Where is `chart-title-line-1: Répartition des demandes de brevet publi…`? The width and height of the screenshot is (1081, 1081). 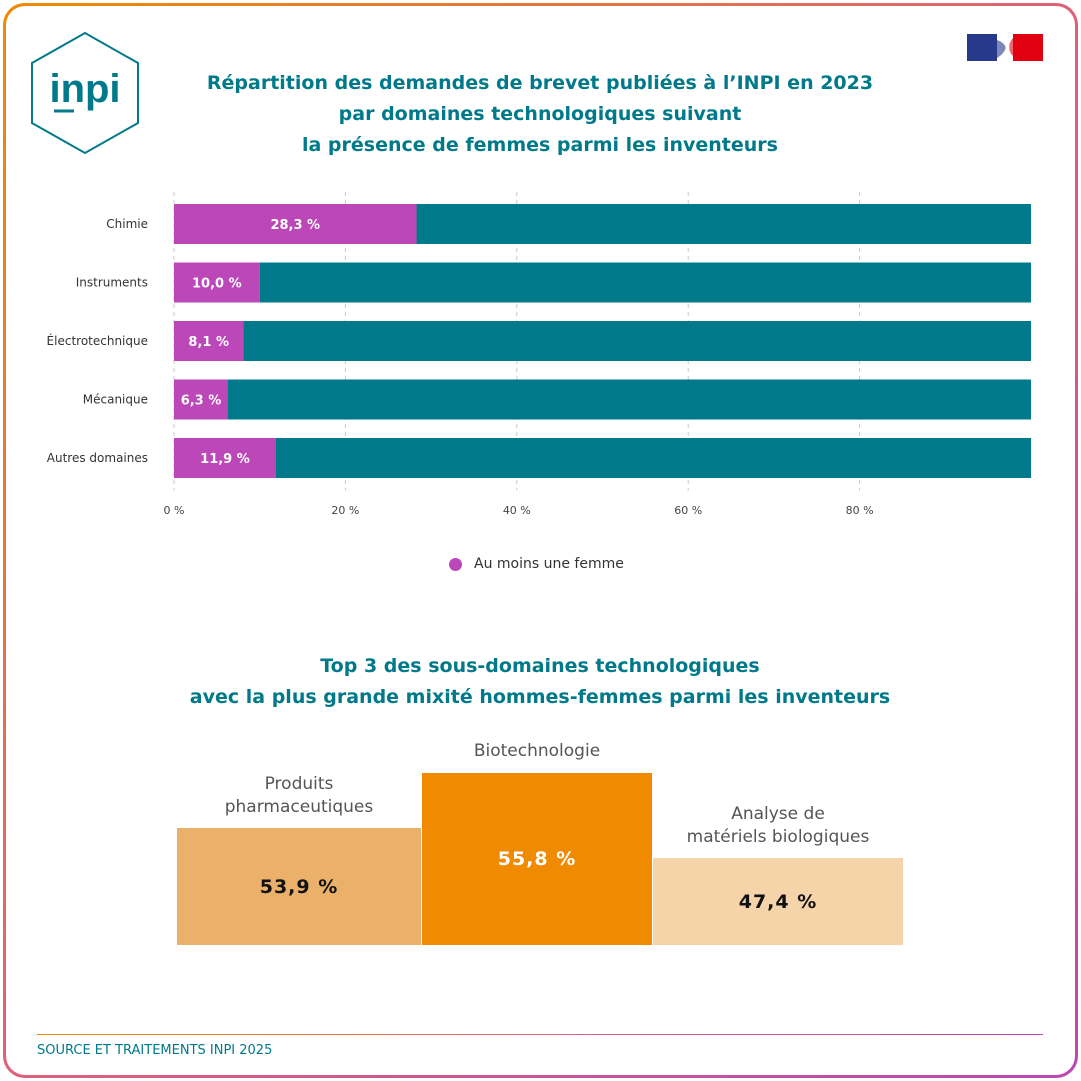 chart-title-line-1: Répartition des demandes de brevet publi… is located at coordinates (540, 83).